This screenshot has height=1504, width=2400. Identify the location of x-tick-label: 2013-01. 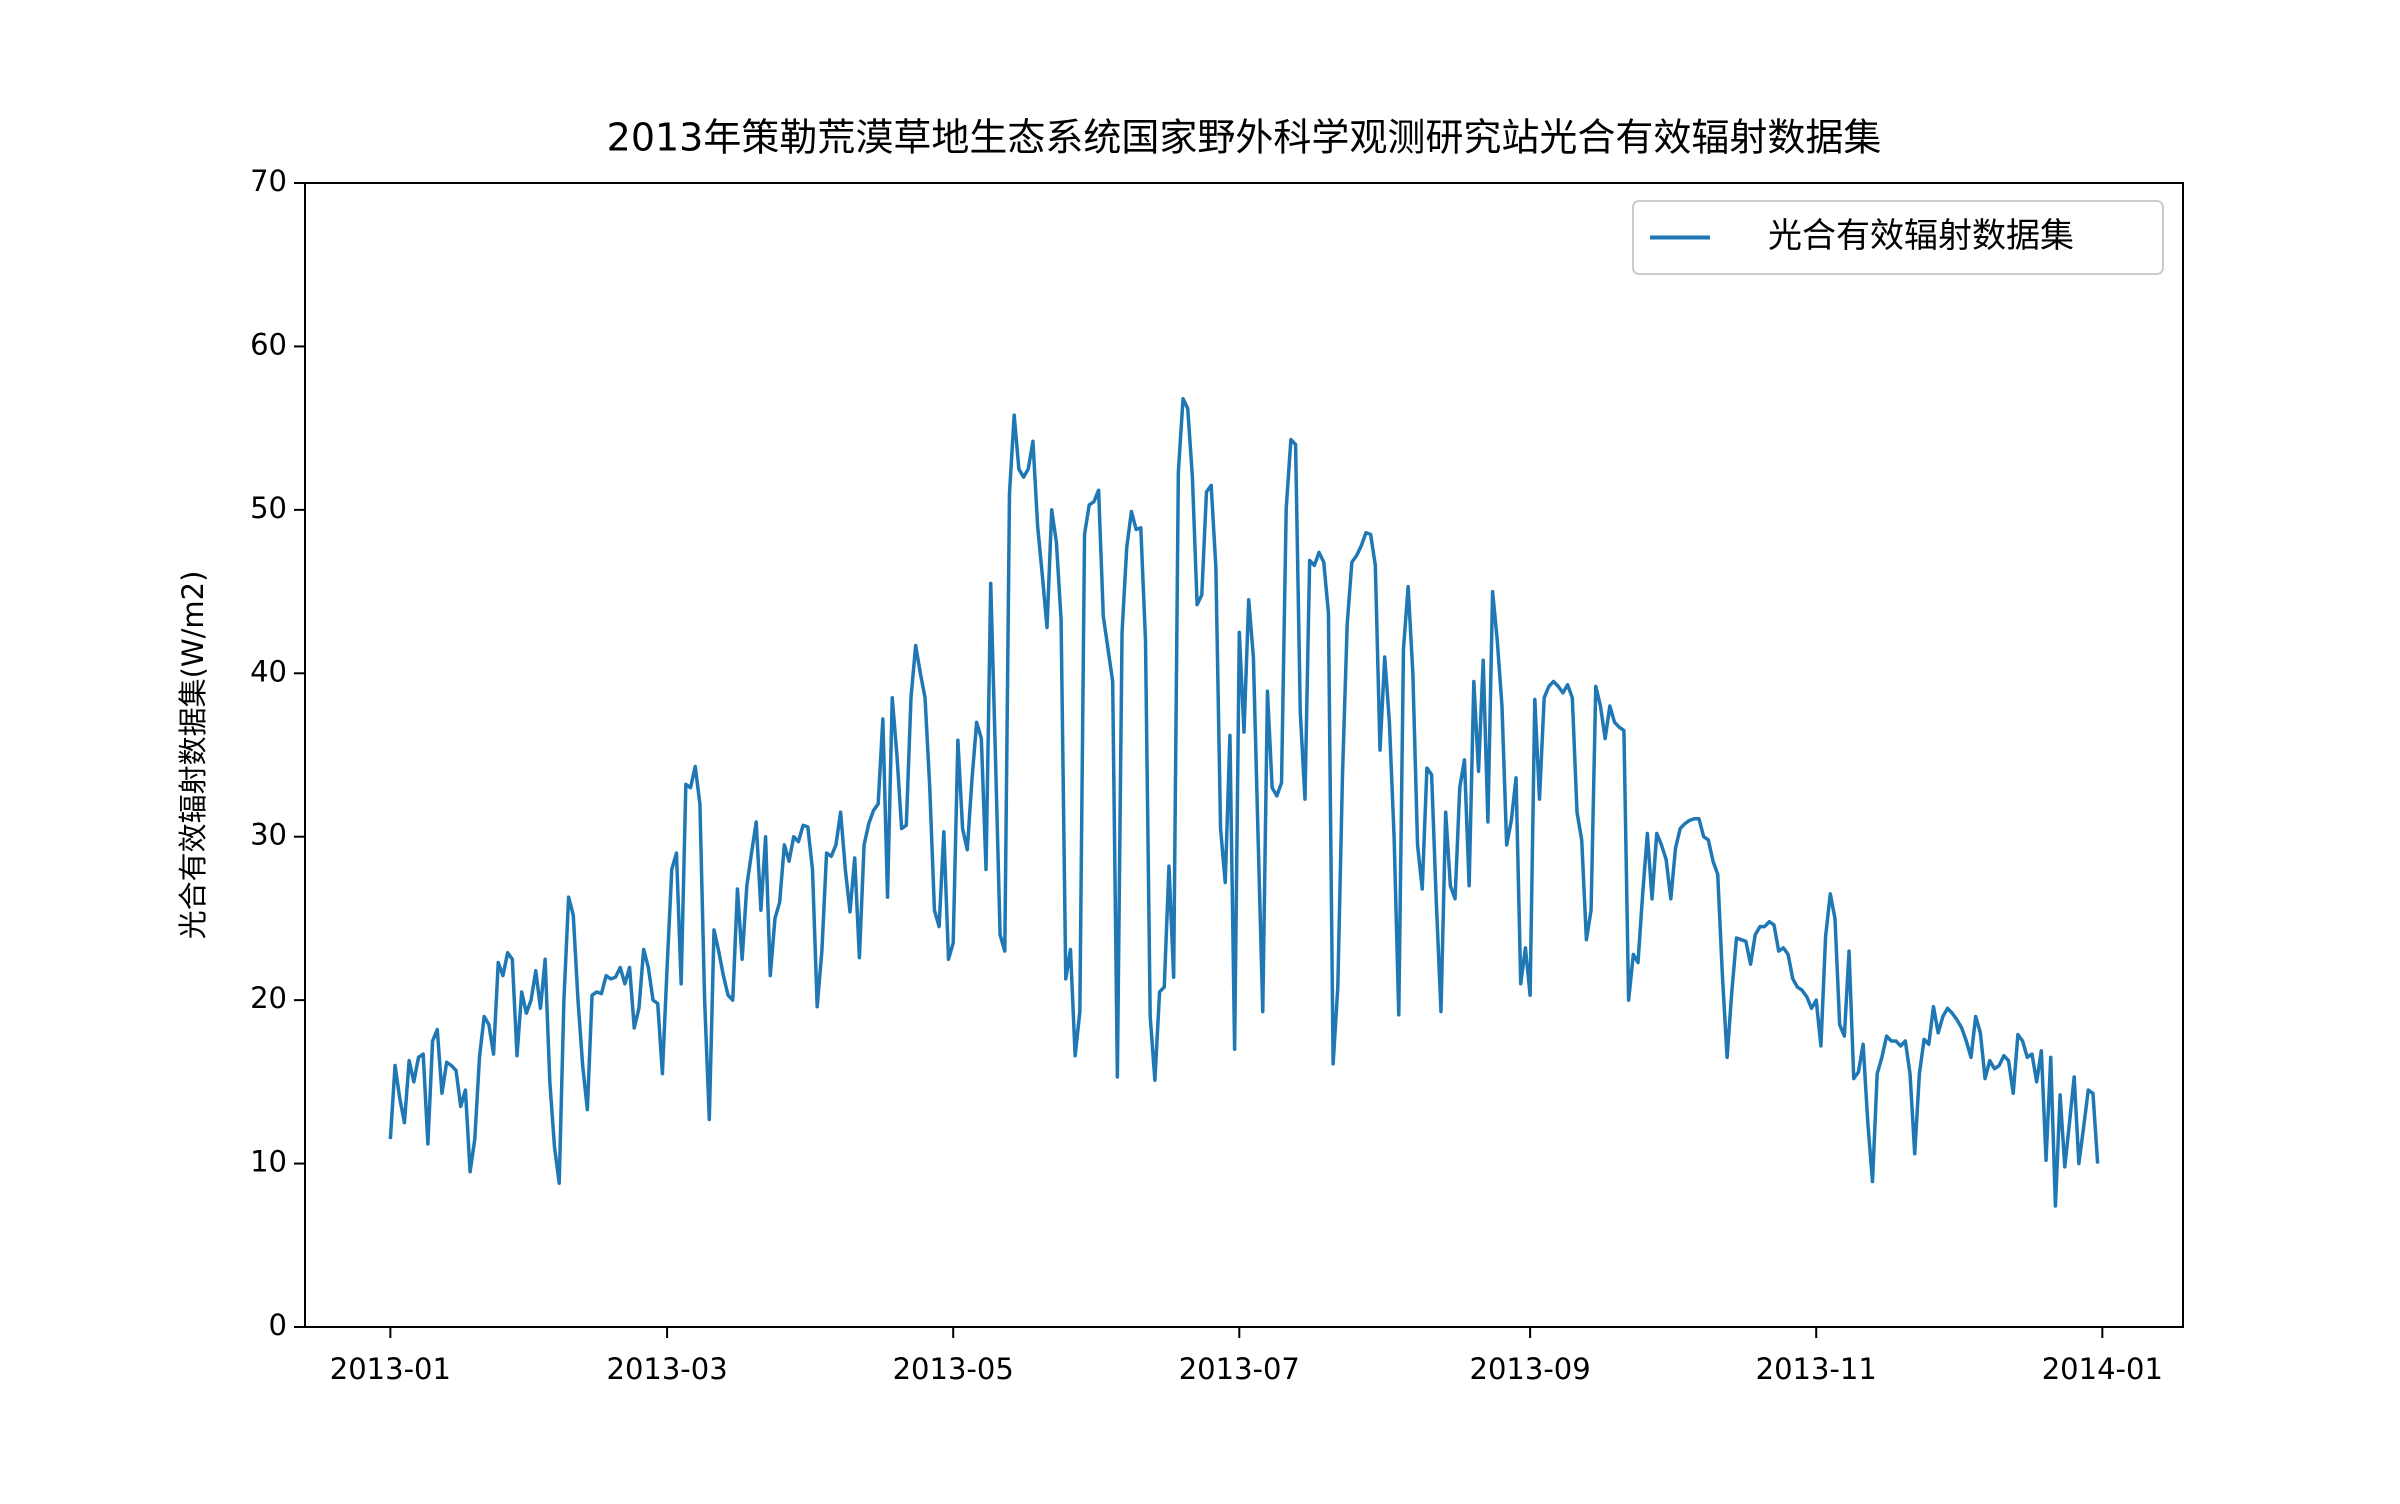
(390, 1369).